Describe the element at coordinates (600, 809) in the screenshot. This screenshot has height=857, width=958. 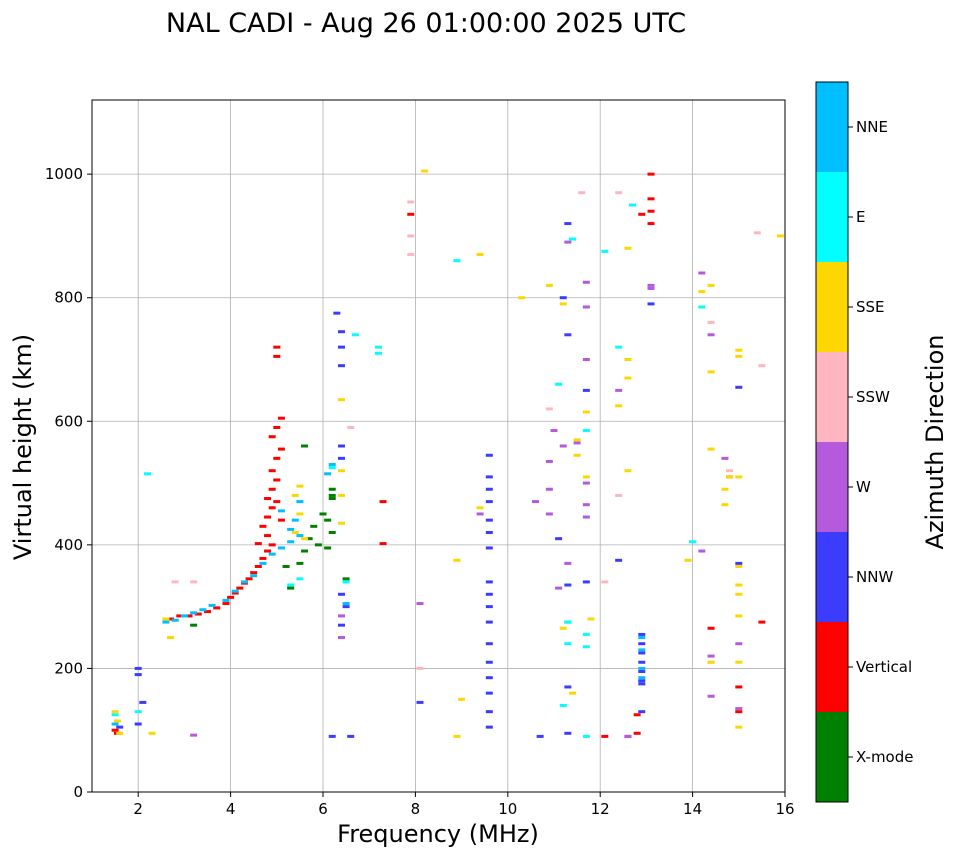
I see `x-tick-label: 12` at that location.